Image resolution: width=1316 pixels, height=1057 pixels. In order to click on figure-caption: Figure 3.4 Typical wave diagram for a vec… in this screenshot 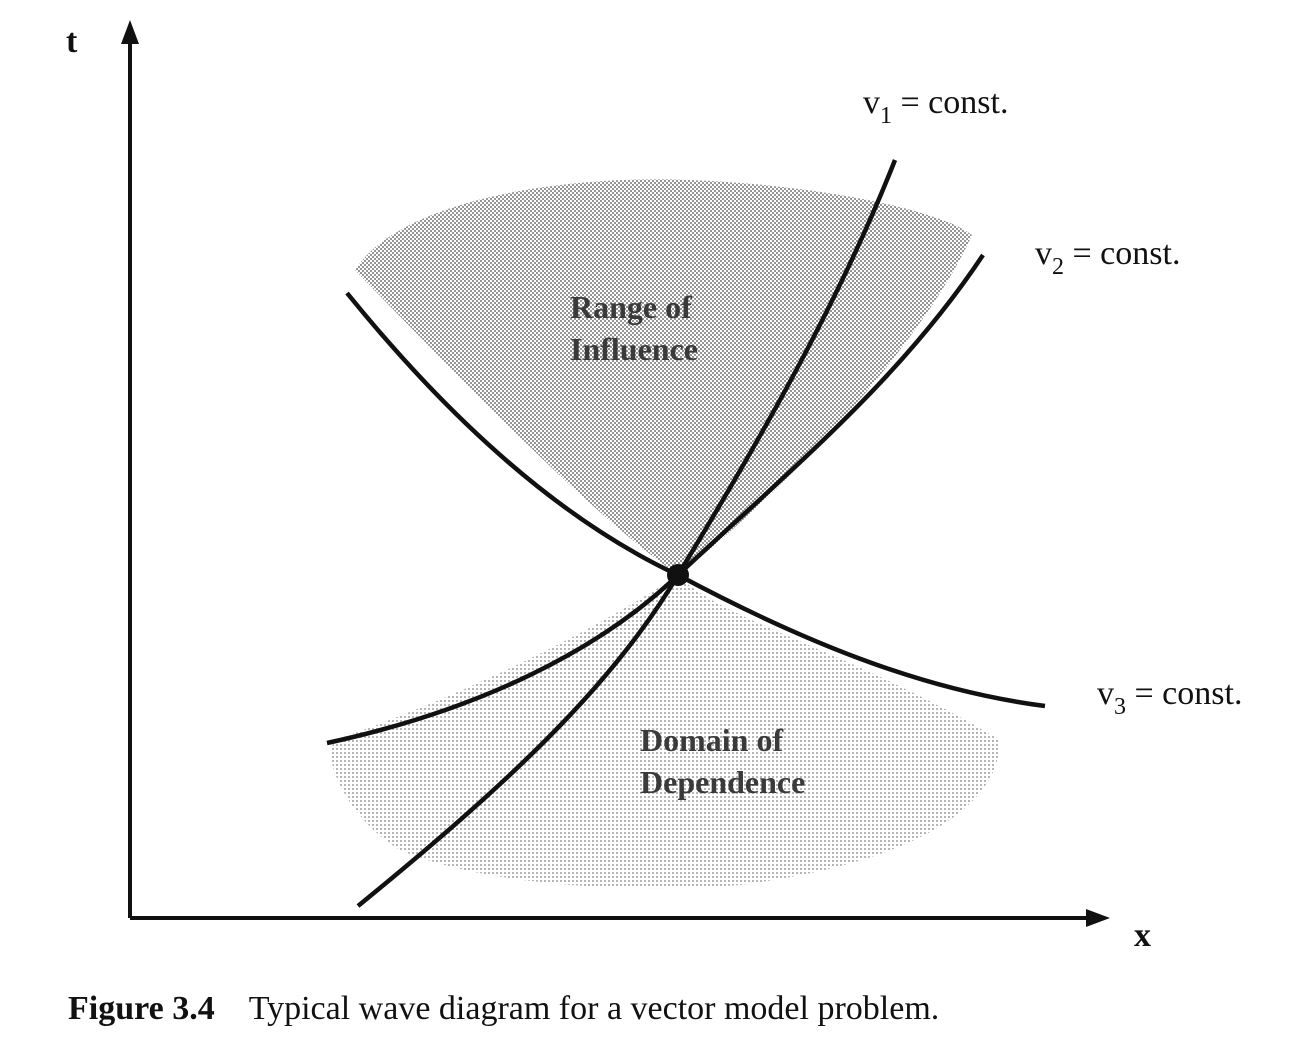, I will do `click(503, 1009)`.